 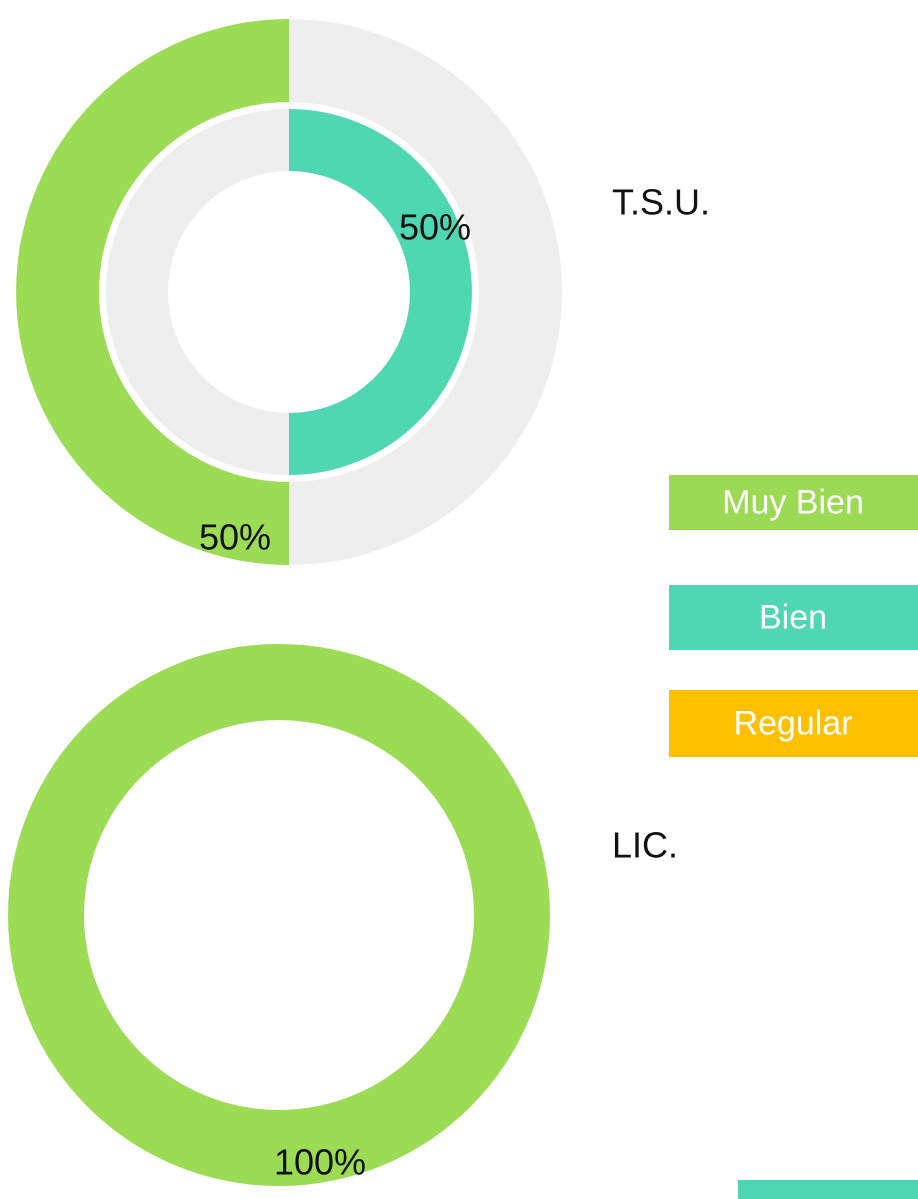 I want to click on partial-legend-box, so click(x=828, y=1189).